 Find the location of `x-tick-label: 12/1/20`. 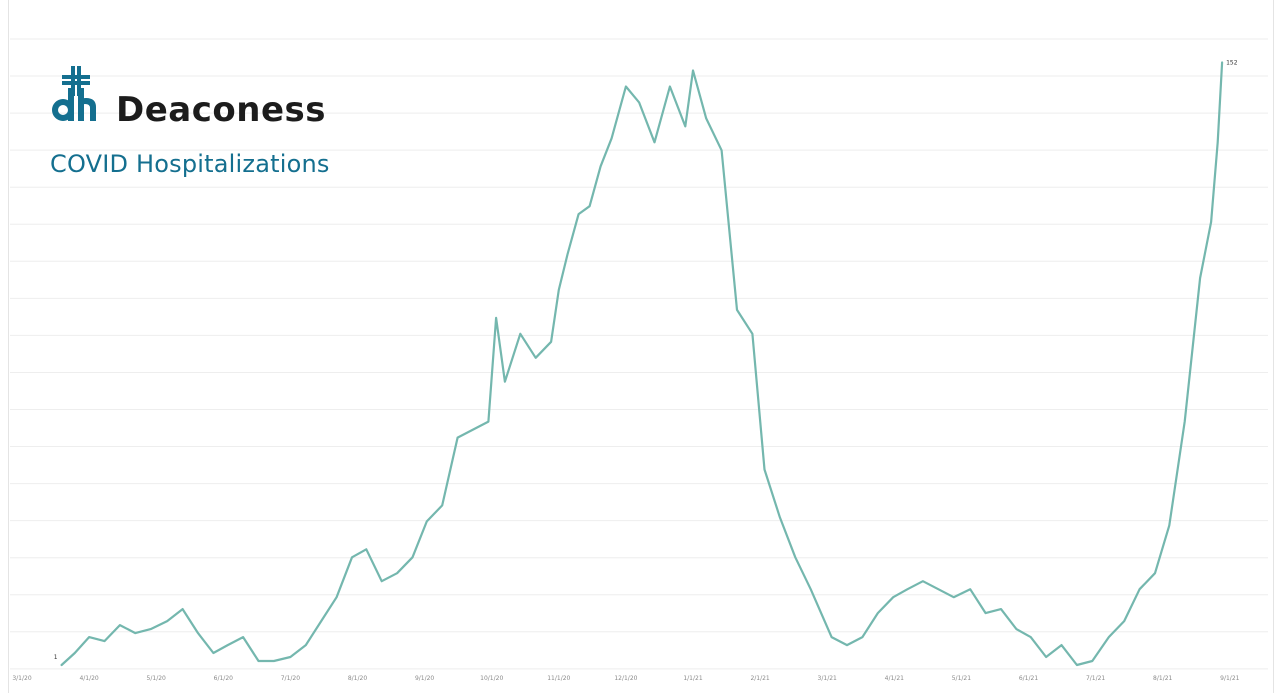

x-tick-label: 12/1/20 is located at coordinates (625, 678).